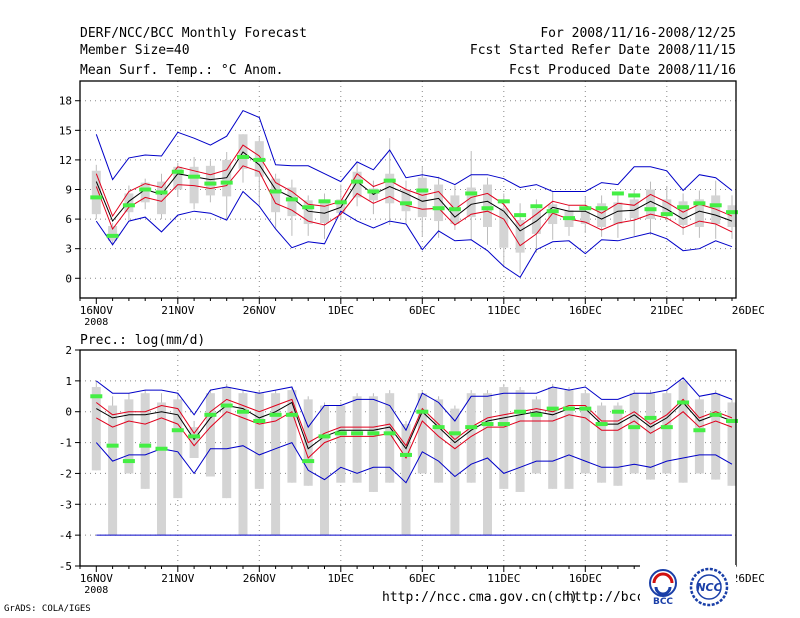  I want to click on temp-xtick-label: 16NOV, so click(96, 310).